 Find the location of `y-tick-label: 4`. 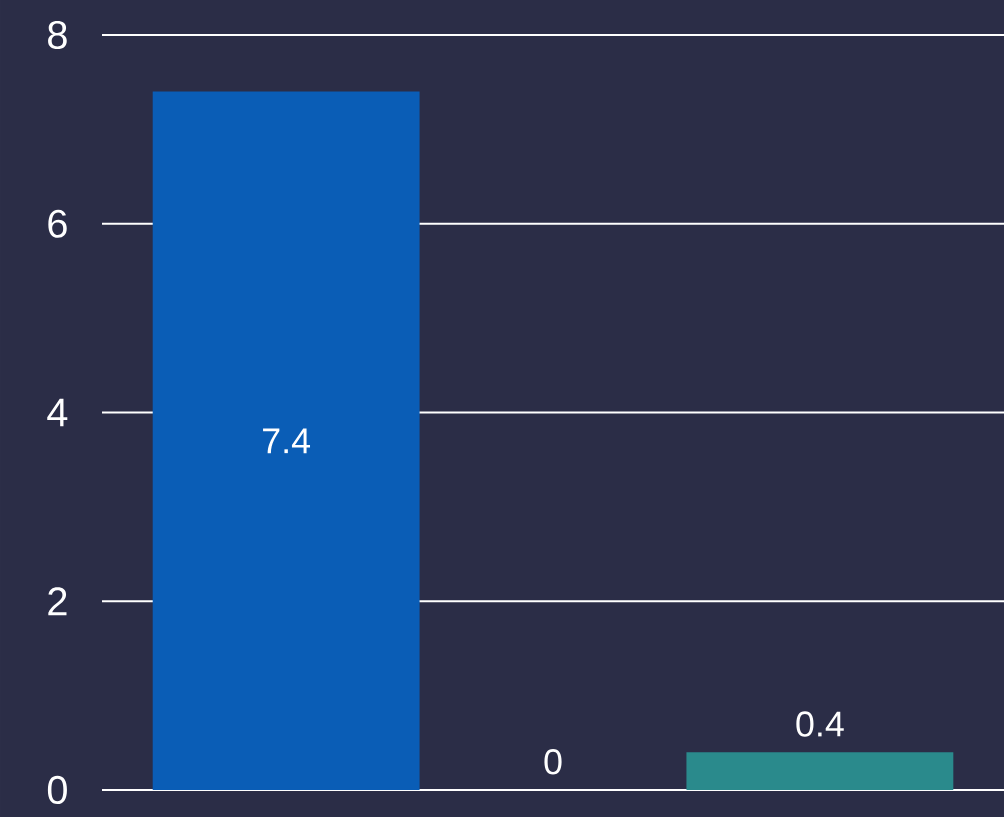

y-tick-label: 4 is located at coordinates (57, 412).